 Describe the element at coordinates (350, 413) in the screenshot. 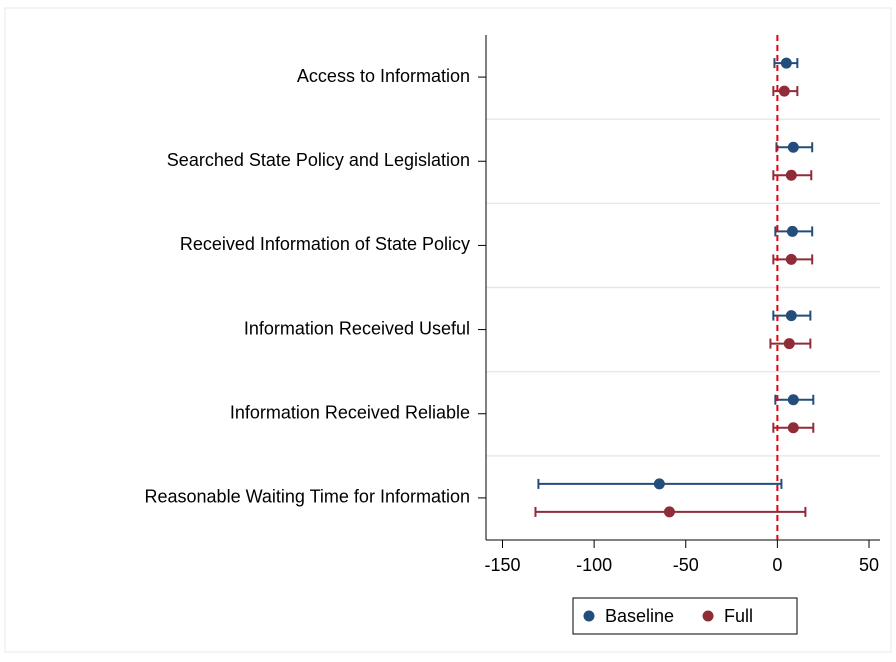

I see `y-tick-label: Information Received Reliable` at that location.